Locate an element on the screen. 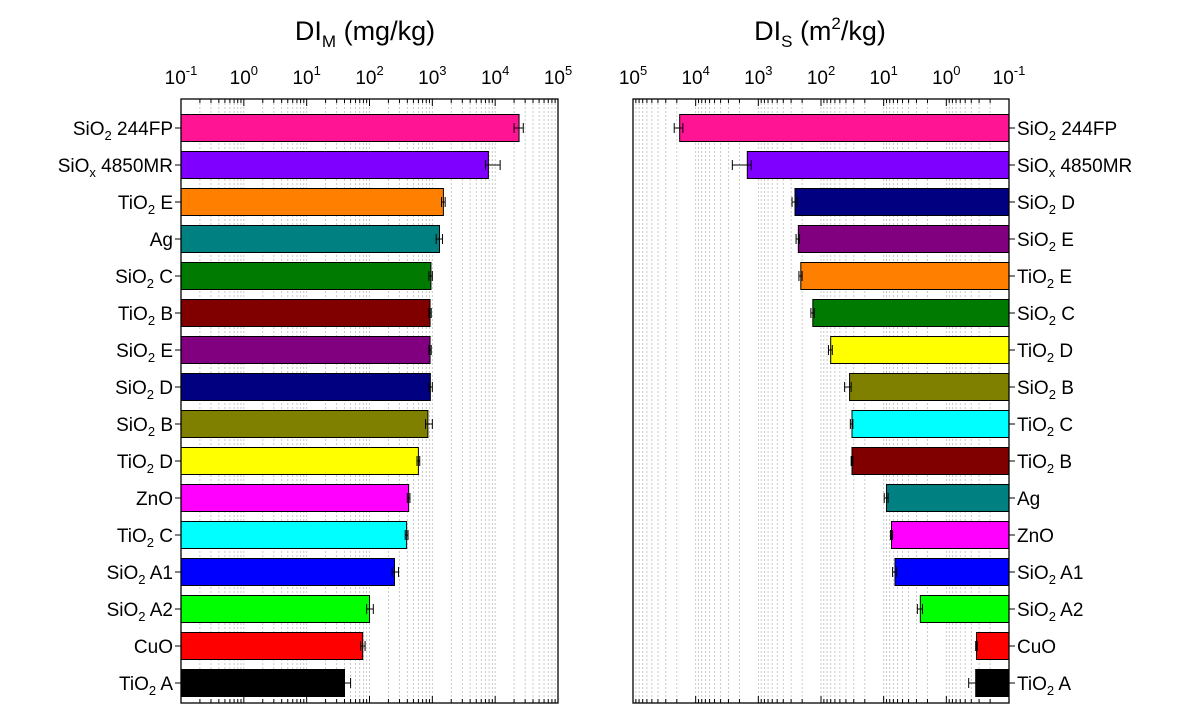 The width and height of the screenshot is (1188, 711). category-label: TiO2 B is located at coordinates (1044, 464).